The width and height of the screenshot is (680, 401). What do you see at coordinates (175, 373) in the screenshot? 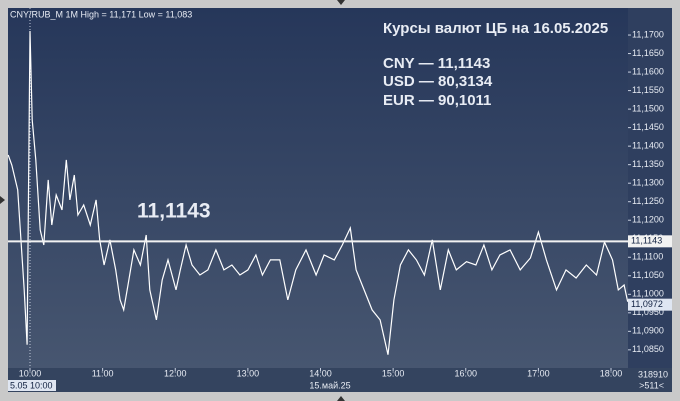
I see `x-tick-label: 12:00` at bounding box center [175, 373].